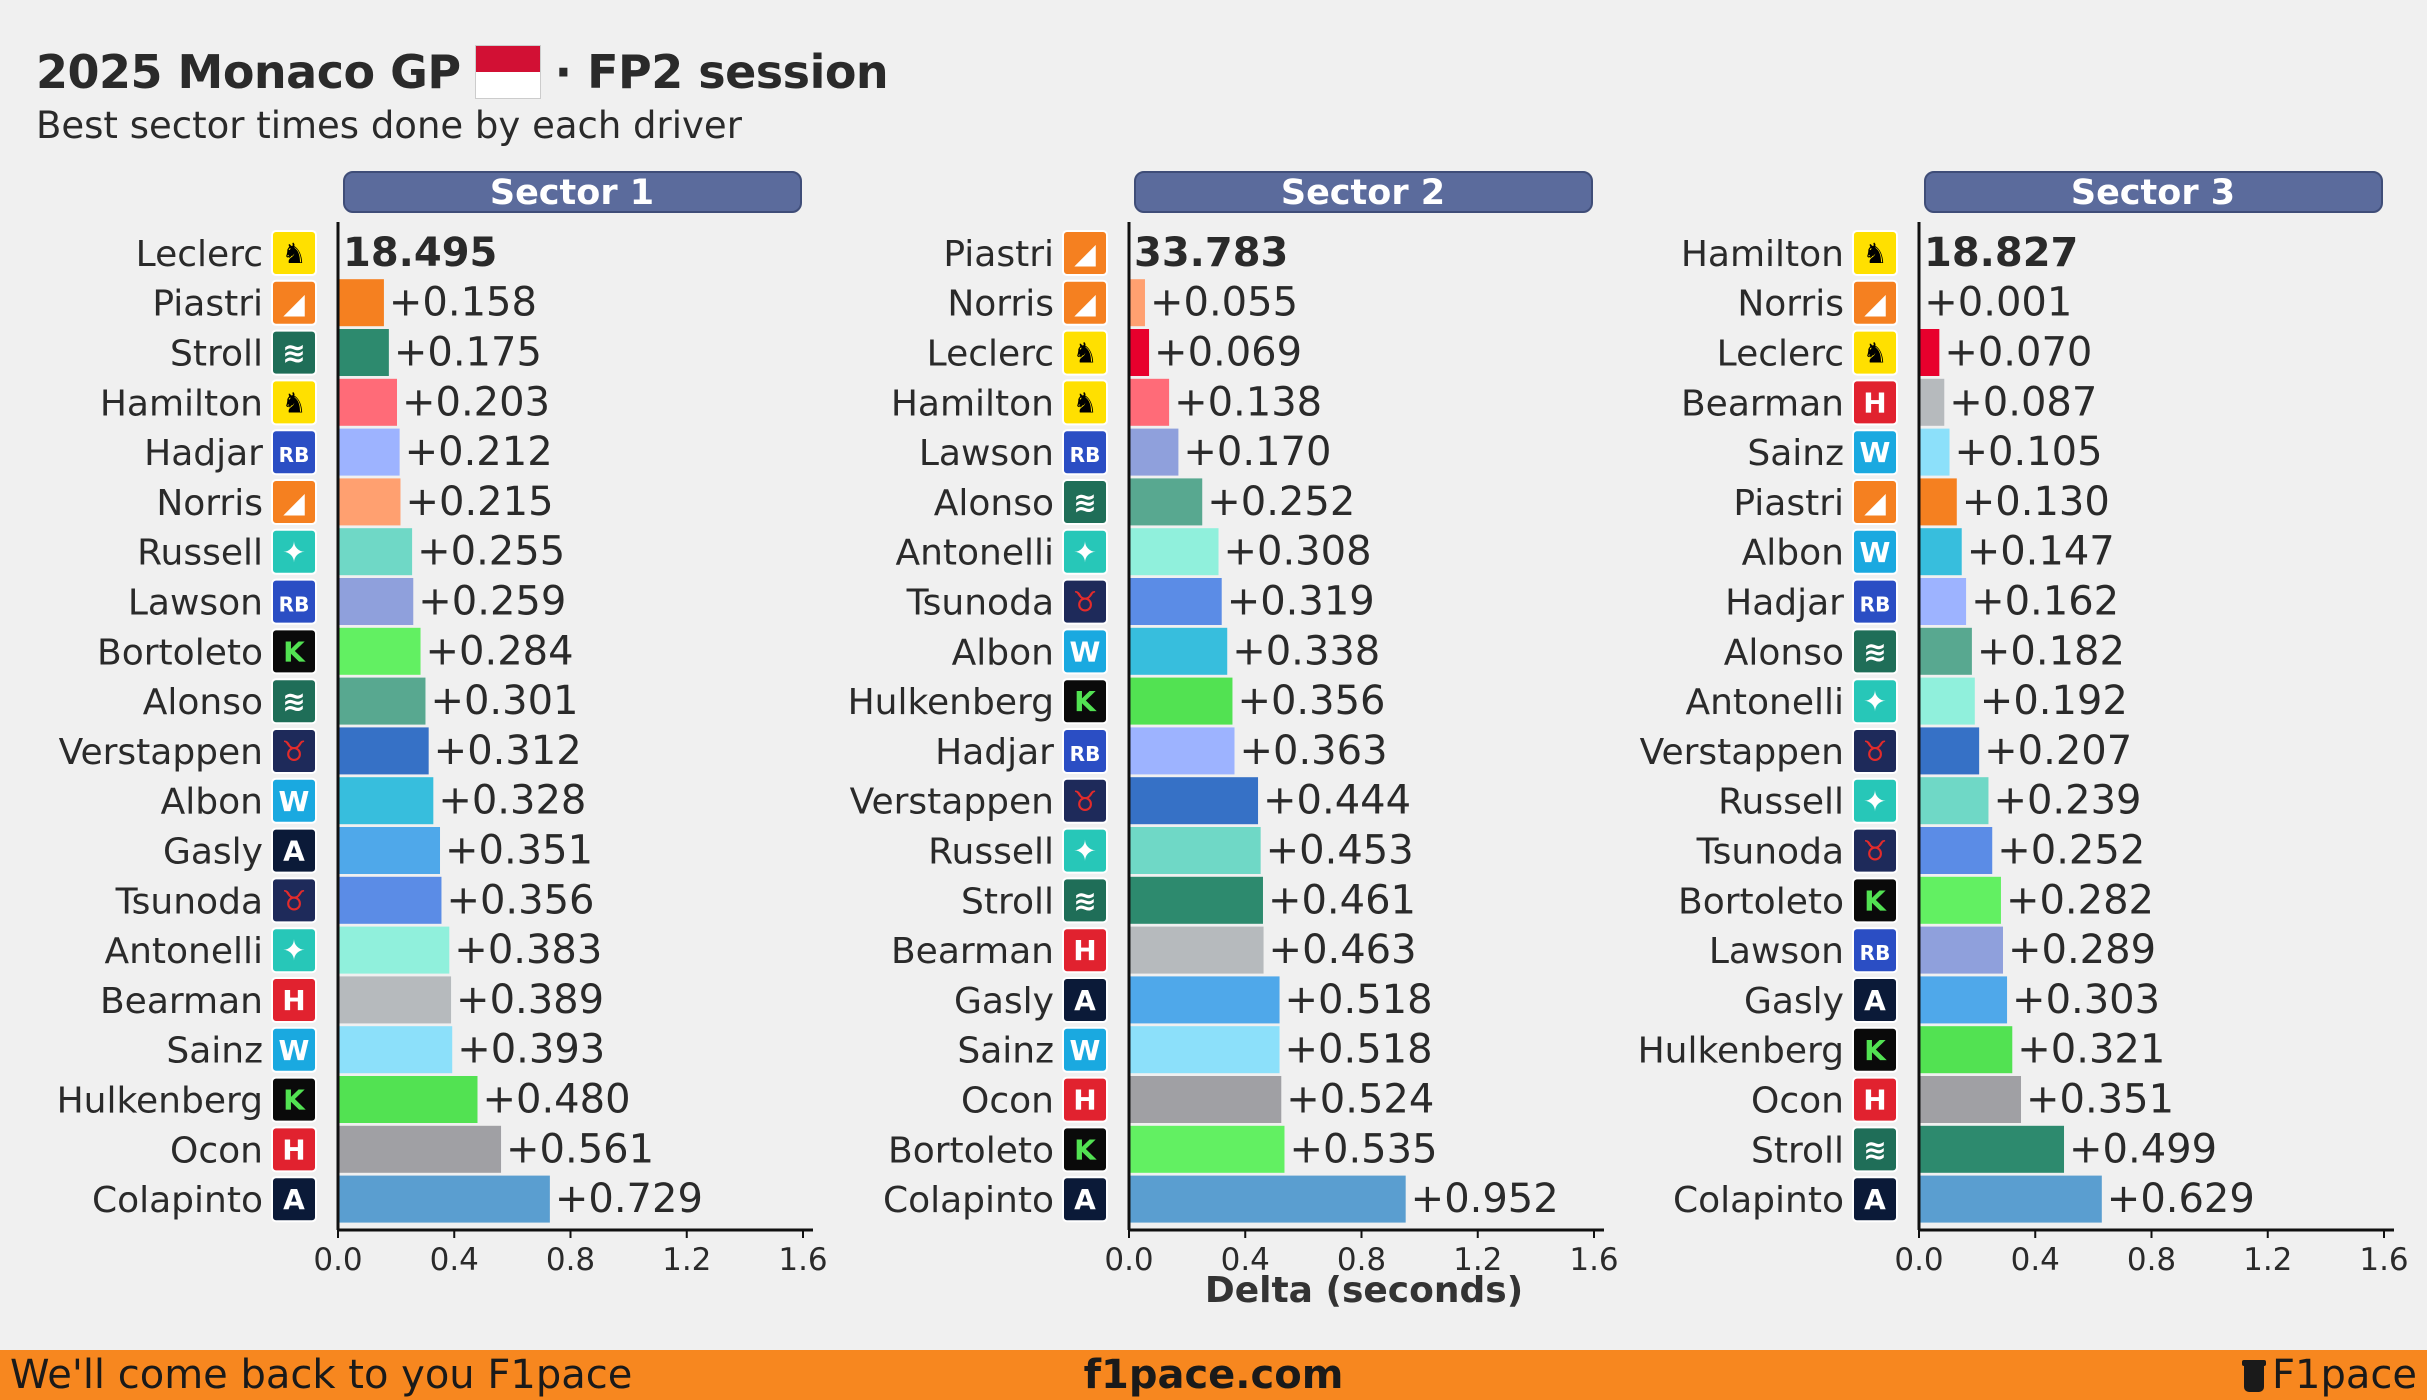  What do you see at coordinates (986, 453) in the screenshot?
I see `driver-label: Lawson` at bounding box center [986, 453].